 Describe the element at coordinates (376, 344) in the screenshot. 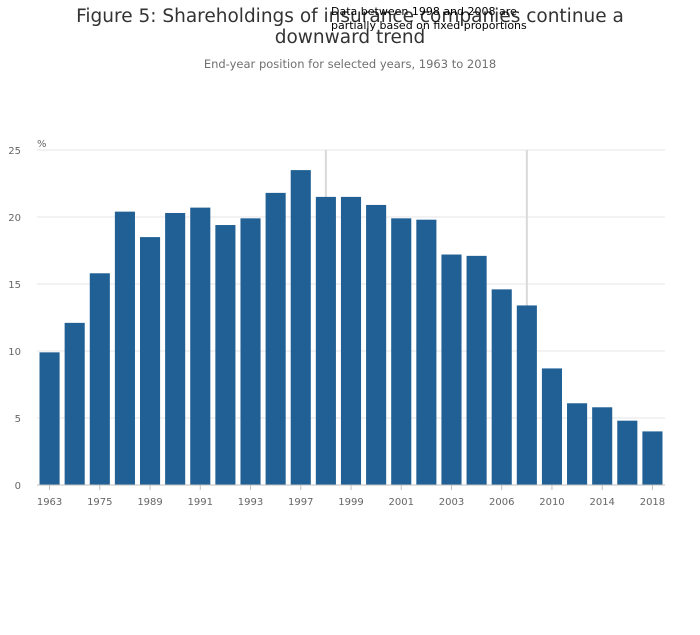

I see `bar-2000` at that location.